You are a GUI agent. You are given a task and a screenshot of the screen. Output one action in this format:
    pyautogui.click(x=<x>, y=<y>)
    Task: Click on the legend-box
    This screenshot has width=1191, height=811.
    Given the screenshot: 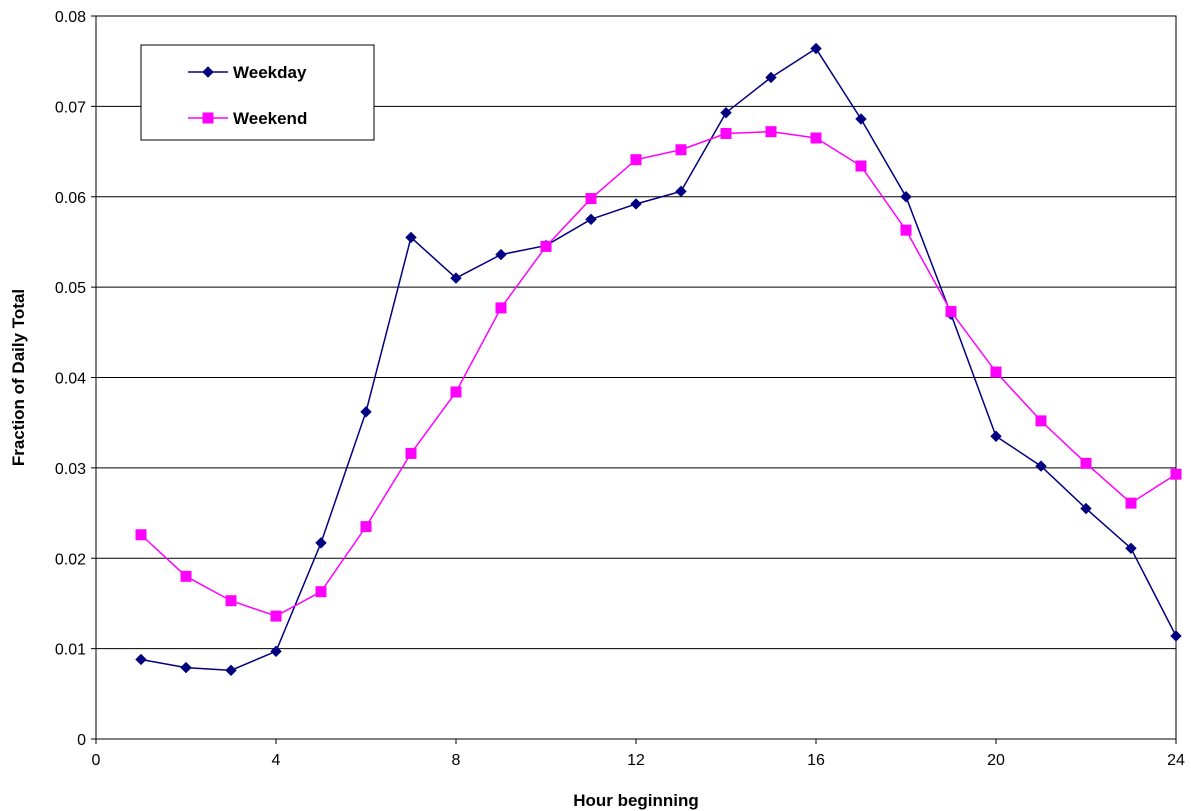 What is the action you would take?
    pyautogui.click(x=257, y=92)
    